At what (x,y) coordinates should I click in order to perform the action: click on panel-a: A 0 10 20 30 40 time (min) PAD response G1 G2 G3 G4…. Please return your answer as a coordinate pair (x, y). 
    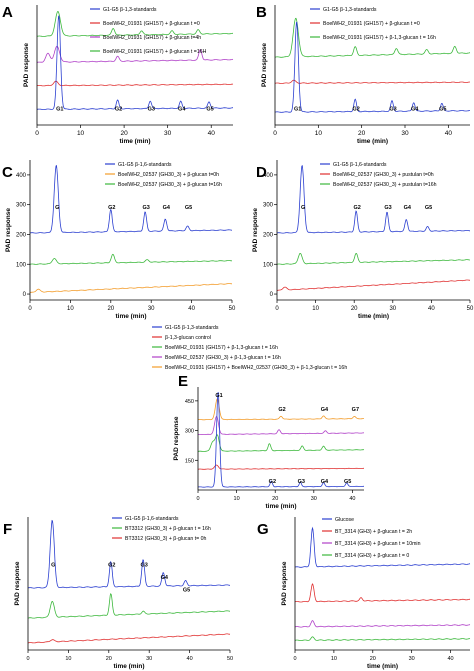
    Looking at the image, I should click on (118, 74).